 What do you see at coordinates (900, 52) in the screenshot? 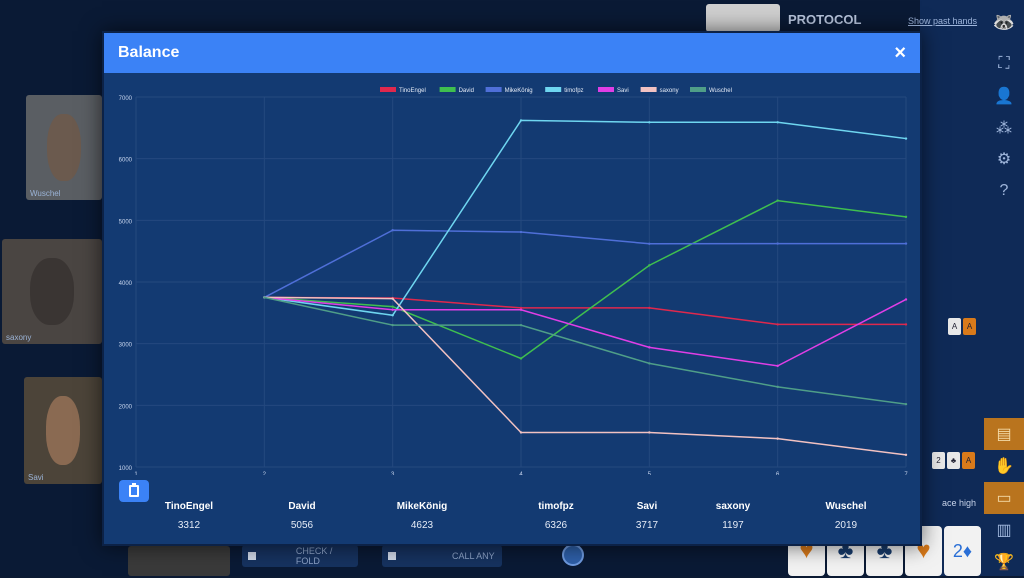
I see `close-icon: ×` at bounding box center [900, 52].